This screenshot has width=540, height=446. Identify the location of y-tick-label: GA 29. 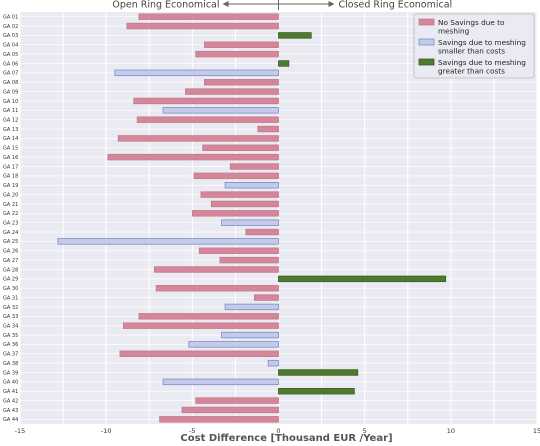
(10, 280).